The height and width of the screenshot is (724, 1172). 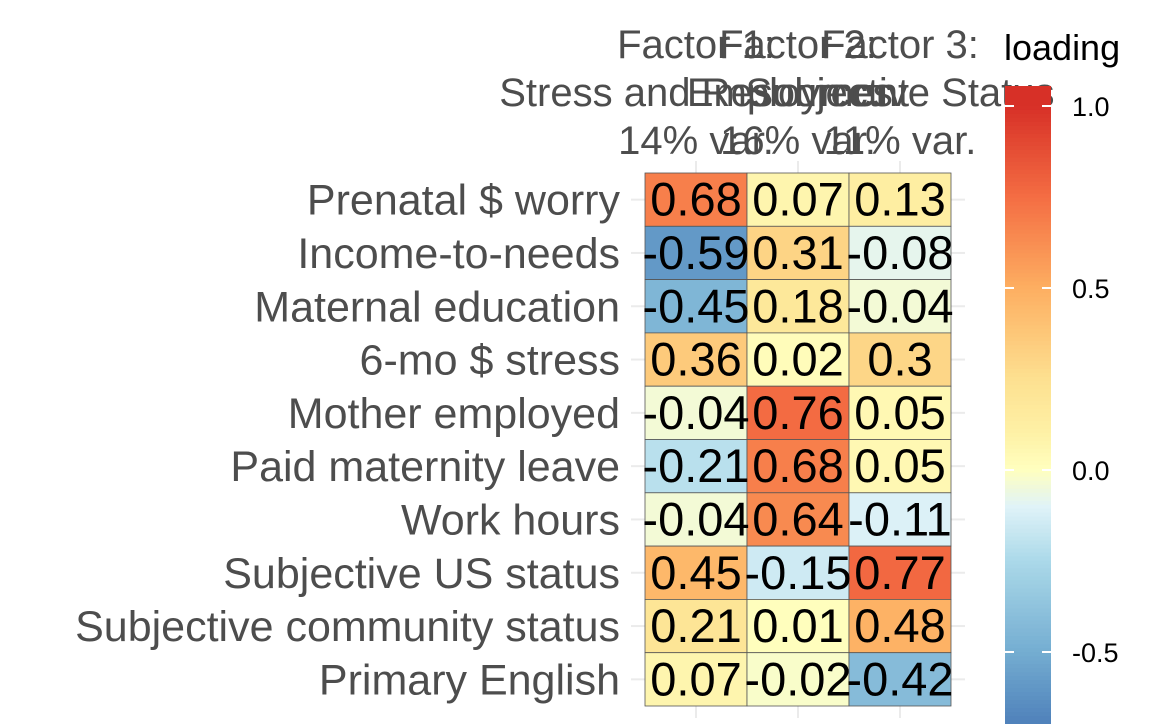 What do you see at coordinates (1091, 107) in the screenshot?
I see `legend-tick-label: 1.0` at bounding box center [1091, 107].